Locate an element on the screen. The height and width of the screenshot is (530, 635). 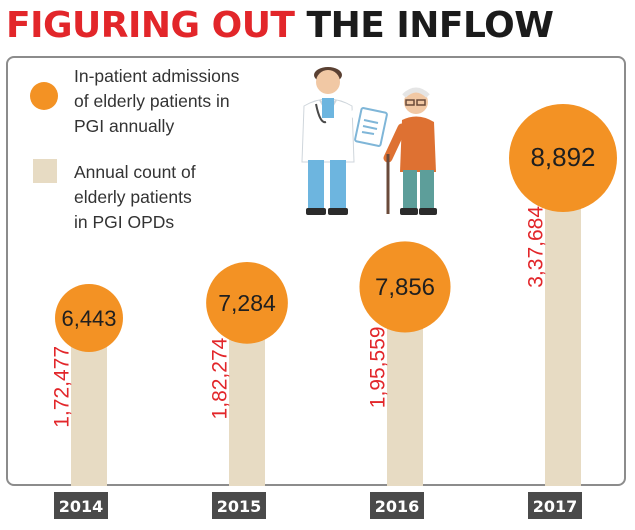
chart-title: FIGURING OUT THE INFLOW is located at coordinates (280, 26).